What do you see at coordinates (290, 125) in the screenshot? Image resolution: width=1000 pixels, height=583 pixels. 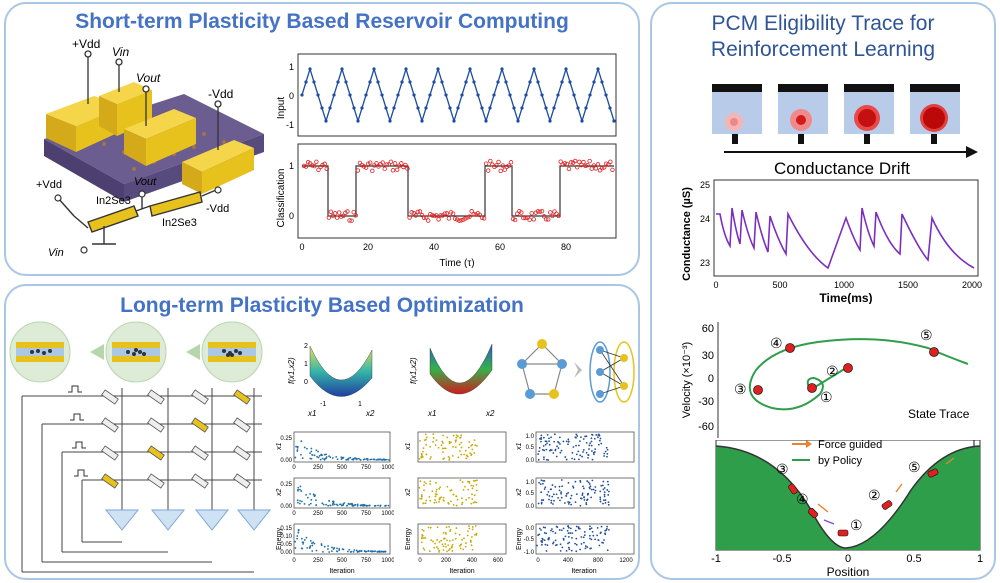 I see `input-ytick-m1: -1` at bounding box center [290, 125].